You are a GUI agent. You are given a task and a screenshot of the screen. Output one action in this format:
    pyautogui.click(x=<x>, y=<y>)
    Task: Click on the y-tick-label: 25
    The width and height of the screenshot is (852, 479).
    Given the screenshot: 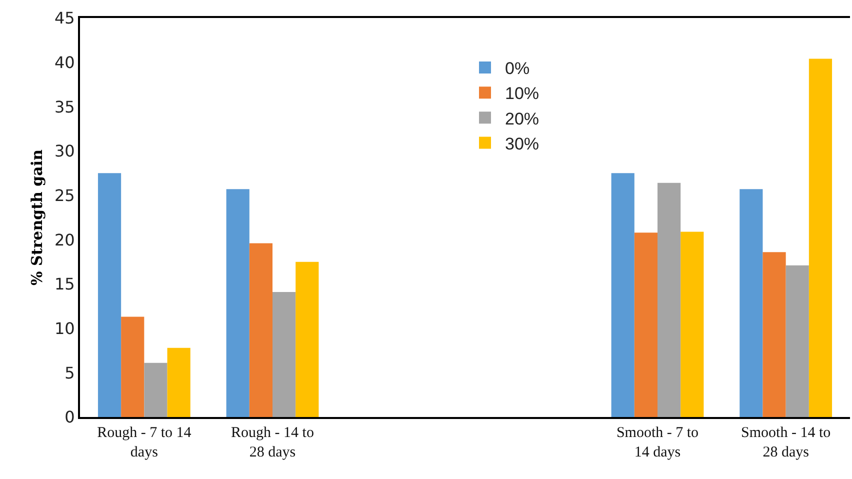 What is the action you would take?
    pyautogui.click(x=64, y=195)
    